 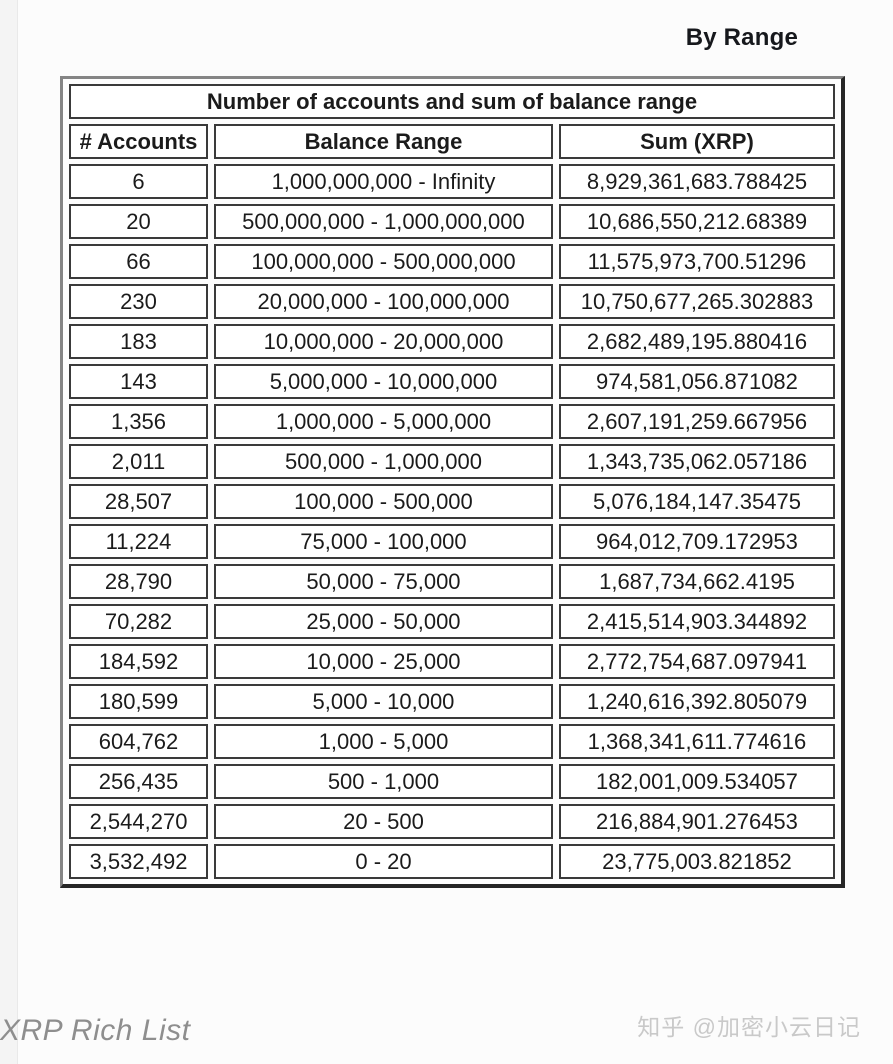 I want to click on column-header-balance-range: Balance Range, so click(x=383, y=141).